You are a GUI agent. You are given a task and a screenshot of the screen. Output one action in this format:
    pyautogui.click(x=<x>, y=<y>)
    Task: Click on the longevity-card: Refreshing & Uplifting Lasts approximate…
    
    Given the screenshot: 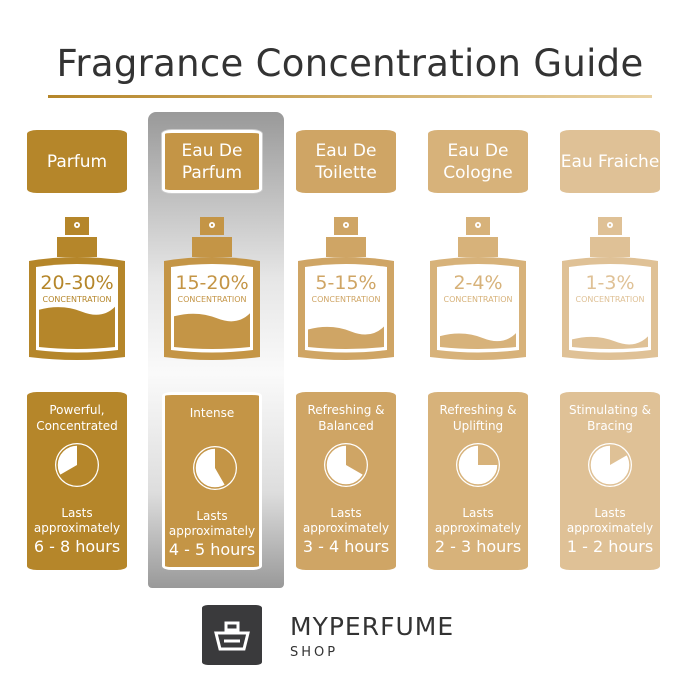 What is the action you would take?
    pyautogui.click(x=478, y=481)
    